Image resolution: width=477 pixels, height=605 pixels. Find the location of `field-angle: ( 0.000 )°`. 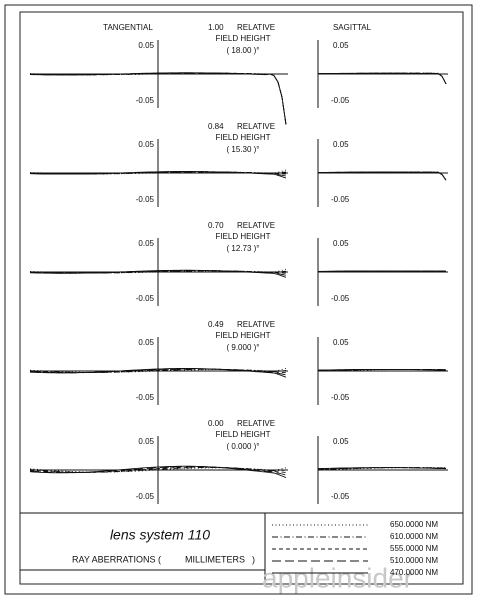

field-angle: ( 0.000 )° is located at coordinates (243, 446).